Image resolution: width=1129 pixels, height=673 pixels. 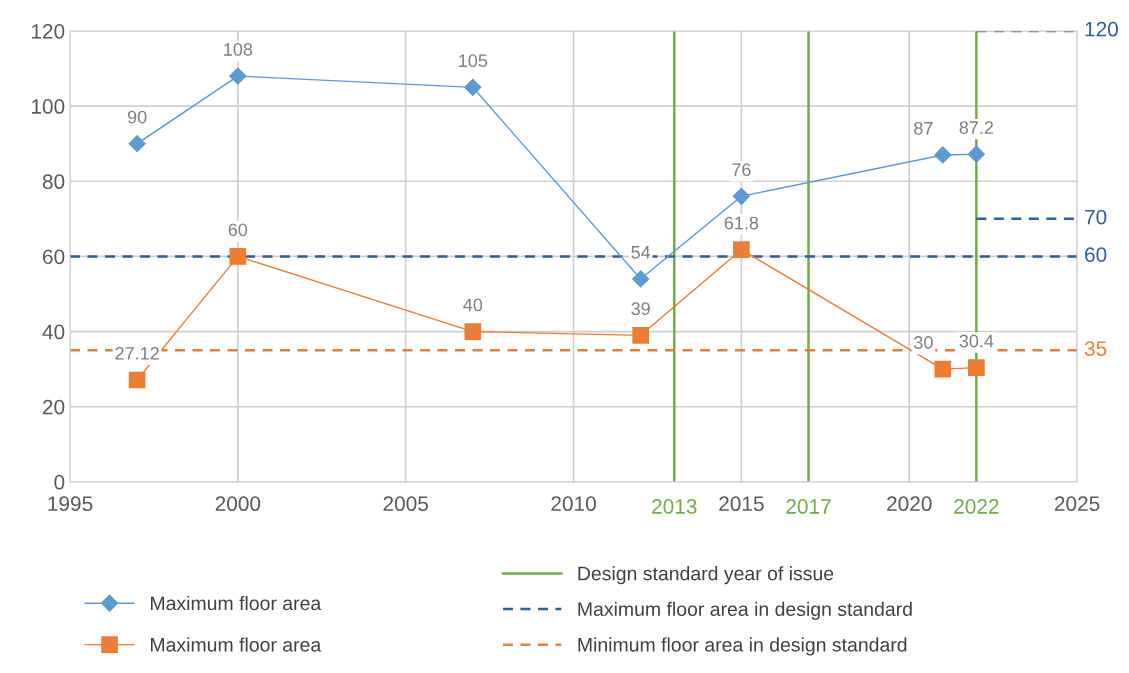 I want to click on y-tick-label: 100, so click(x=48, y=106).